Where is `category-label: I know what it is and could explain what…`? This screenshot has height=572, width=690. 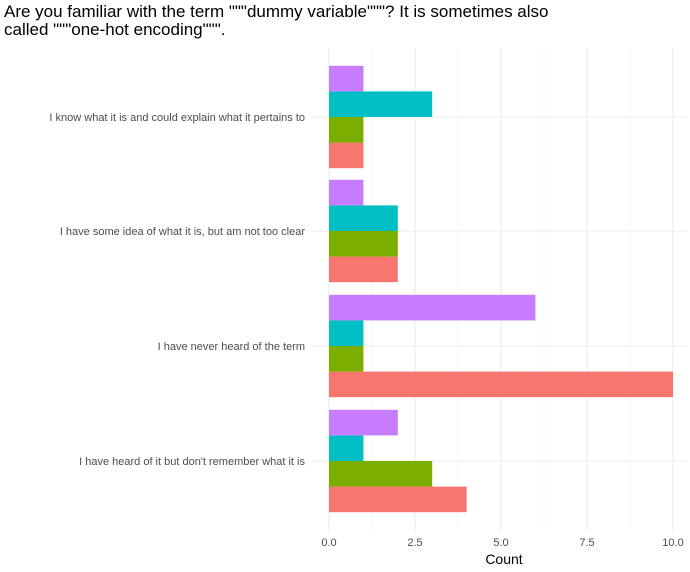
category-label: I know what it is and could explain what… is located at coordinates (177, 118).